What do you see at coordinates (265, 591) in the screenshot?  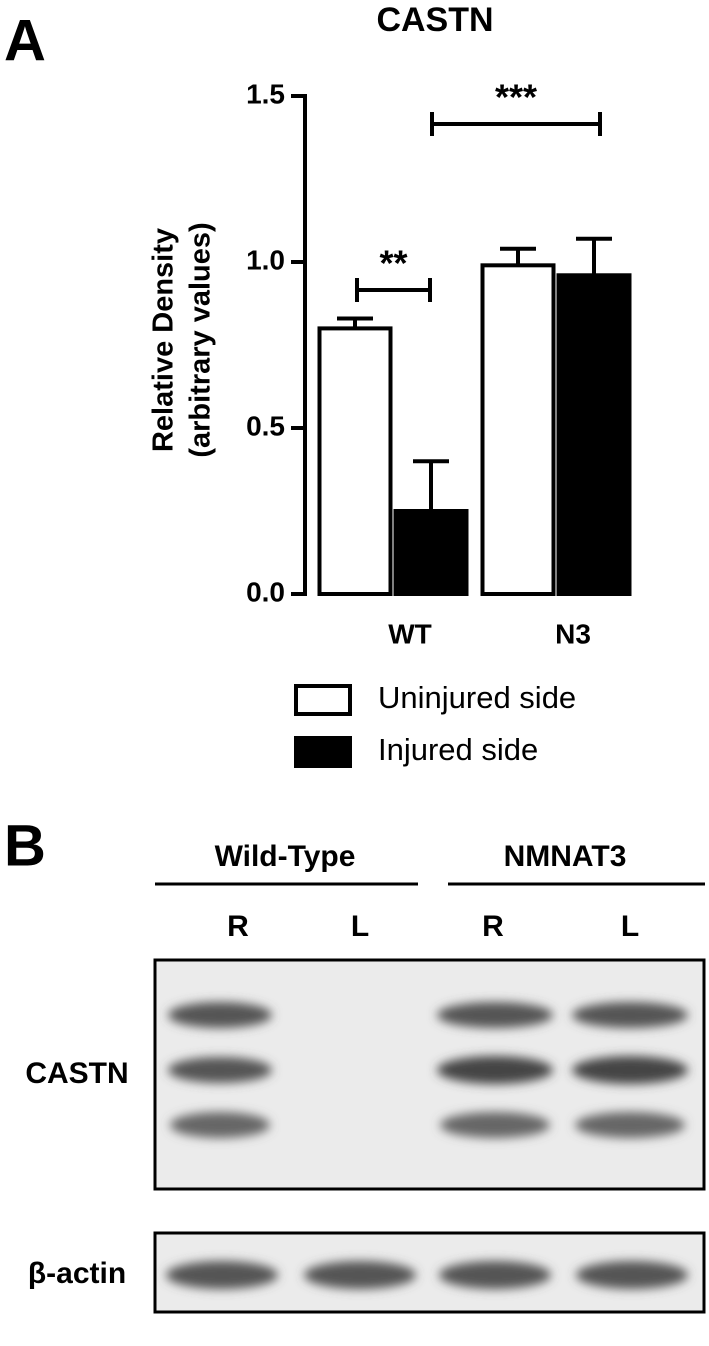 I see `y-tick-label: 0.0` at bounding box center [265, 591].